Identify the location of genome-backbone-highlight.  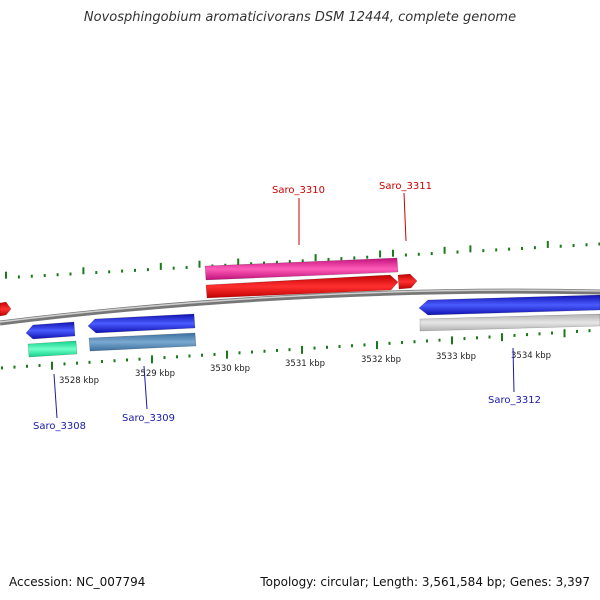
(300, 306).